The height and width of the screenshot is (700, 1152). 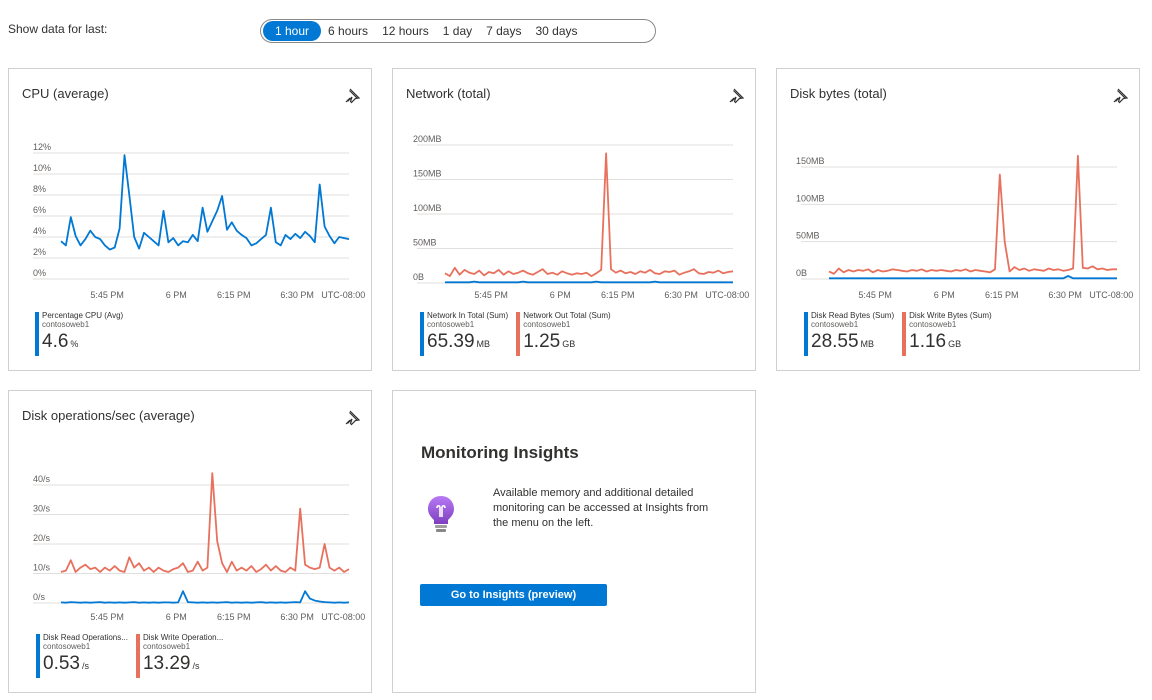 What do you see at coordinates (74, 344) in the screenshot?
I see `legend-unit: %` at bounding box center [74, 344].